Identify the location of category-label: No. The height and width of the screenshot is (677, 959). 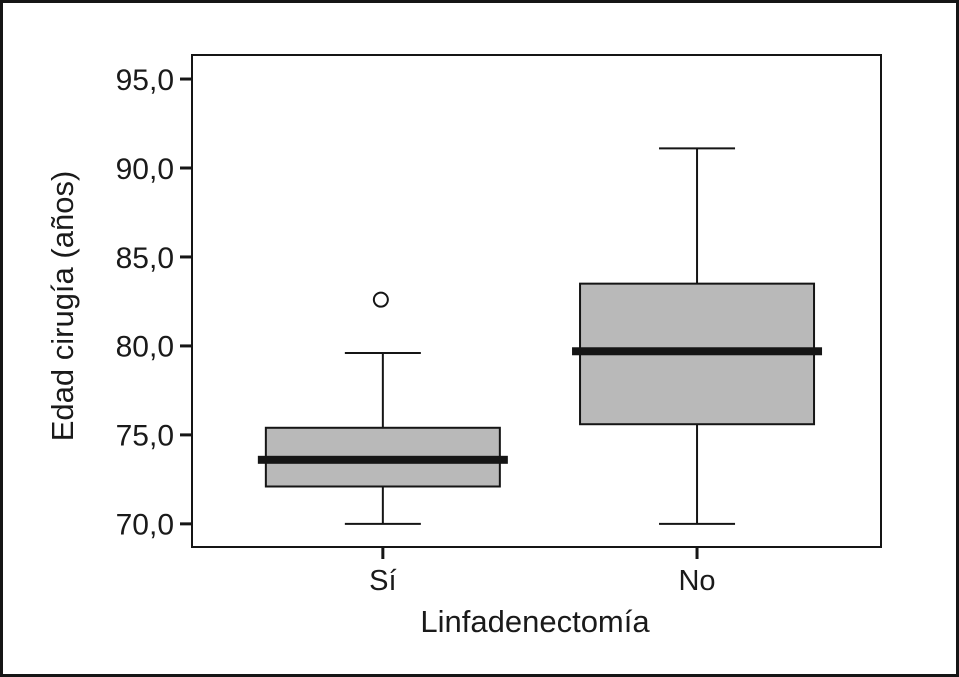
(696, 581).